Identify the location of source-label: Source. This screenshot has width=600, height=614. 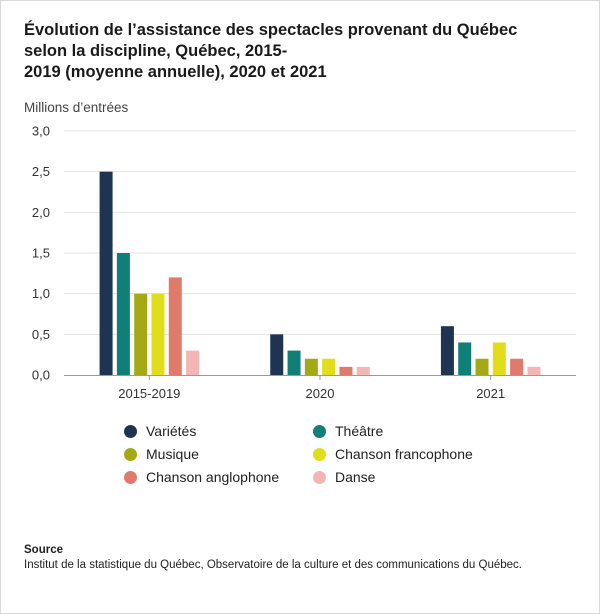
(43, 550).